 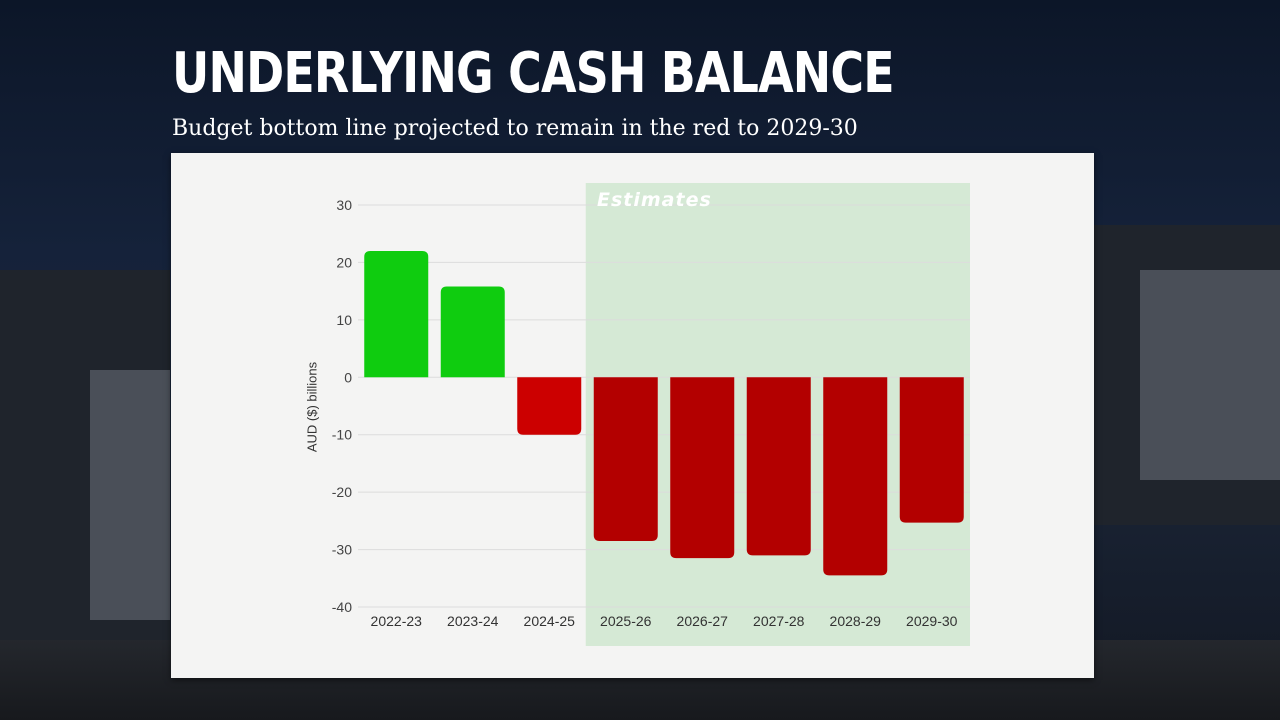 What do you see at coordinates (550, 621) in the screenshot?
I see `x-tick-label: 2024-25` at bounding box center [550, 621].